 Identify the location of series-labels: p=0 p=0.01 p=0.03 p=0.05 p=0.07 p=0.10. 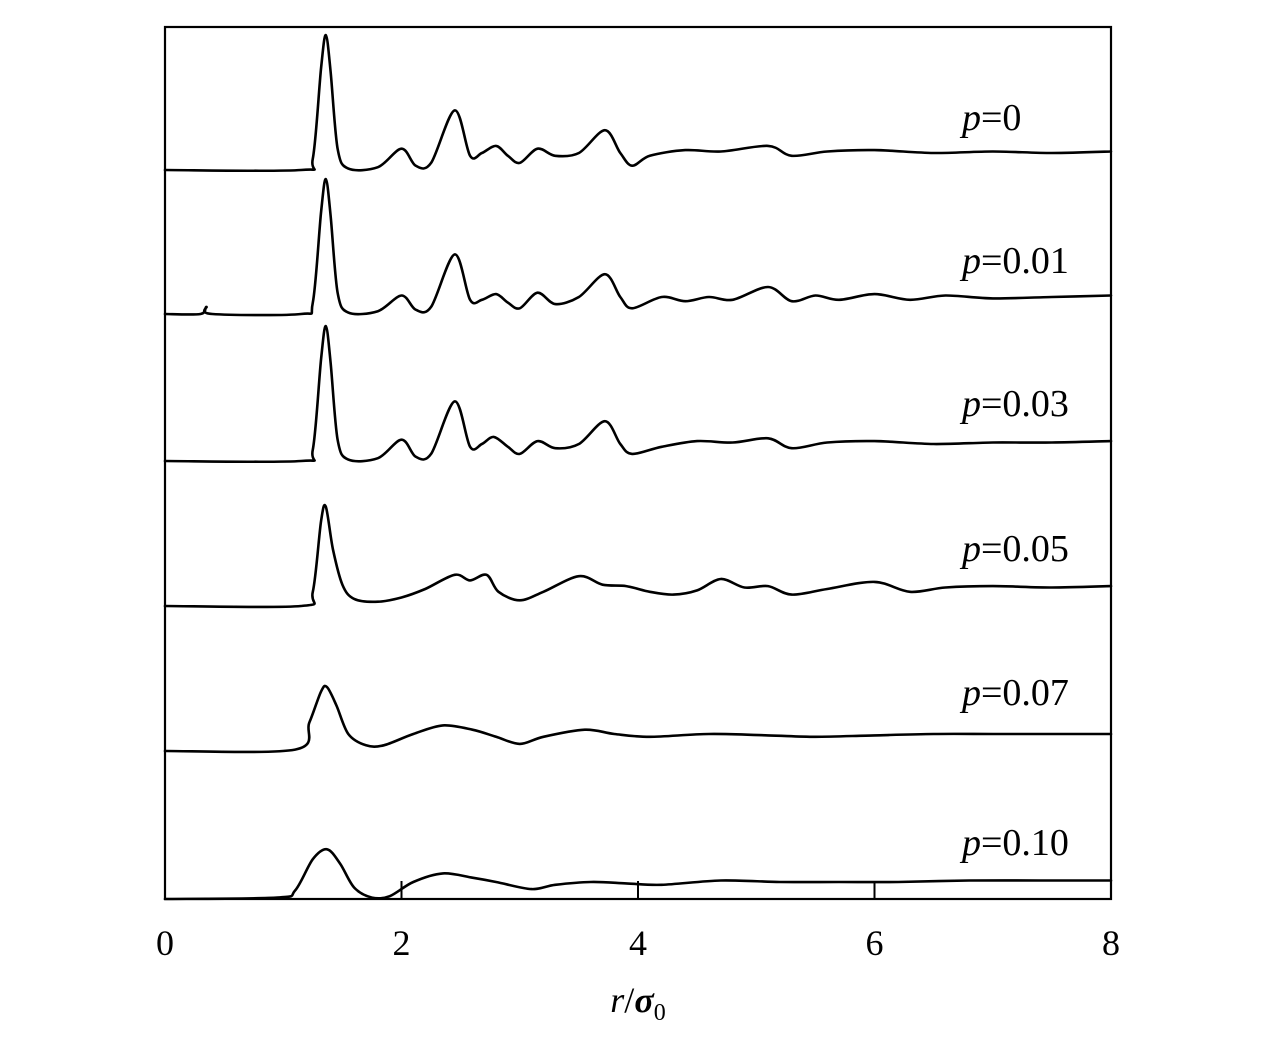
(1014, 480).